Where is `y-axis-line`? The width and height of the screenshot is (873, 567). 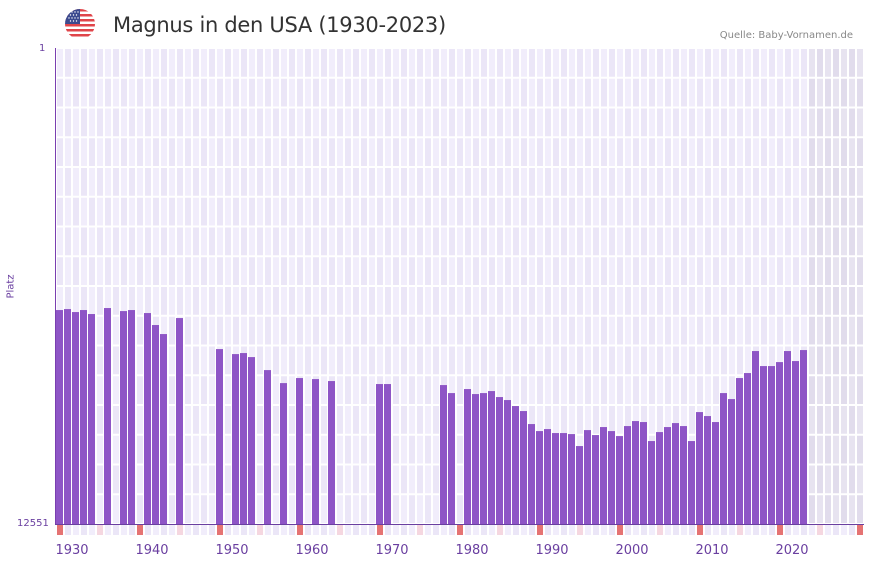
y-axis-line is located at coordinates (55, 286).